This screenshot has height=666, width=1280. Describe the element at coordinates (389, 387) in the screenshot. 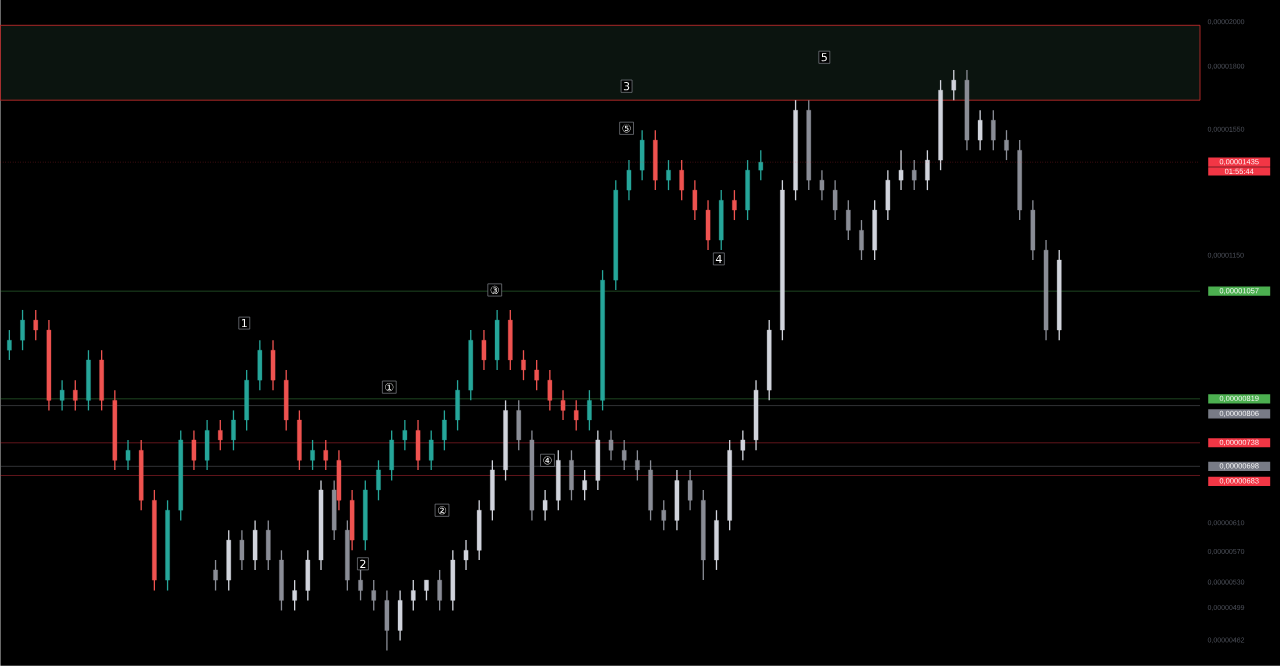

I see `annotation: ①` at that location.